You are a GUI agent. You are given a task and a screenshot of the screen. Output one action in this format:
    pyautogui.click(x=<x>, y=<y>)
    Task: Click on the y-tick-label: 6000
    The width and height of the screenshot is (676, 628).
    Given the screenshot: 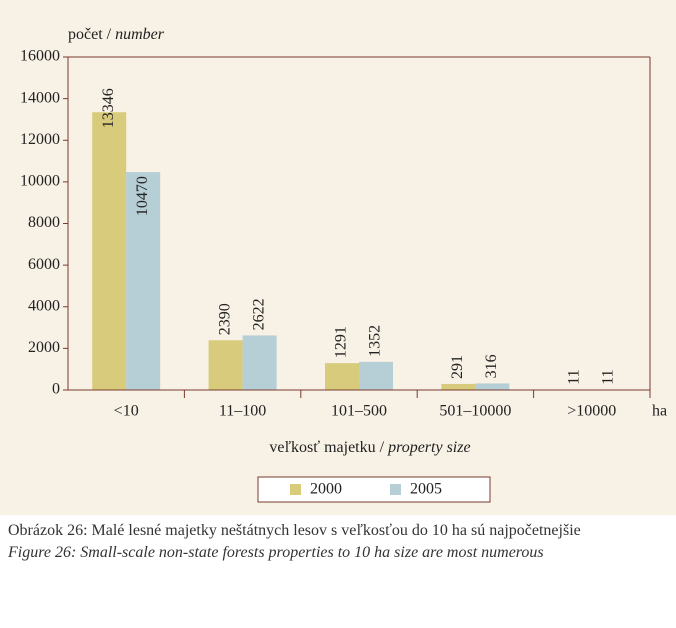 What is the action you would take?
    pyautogui.click(x=44, y=264)
    